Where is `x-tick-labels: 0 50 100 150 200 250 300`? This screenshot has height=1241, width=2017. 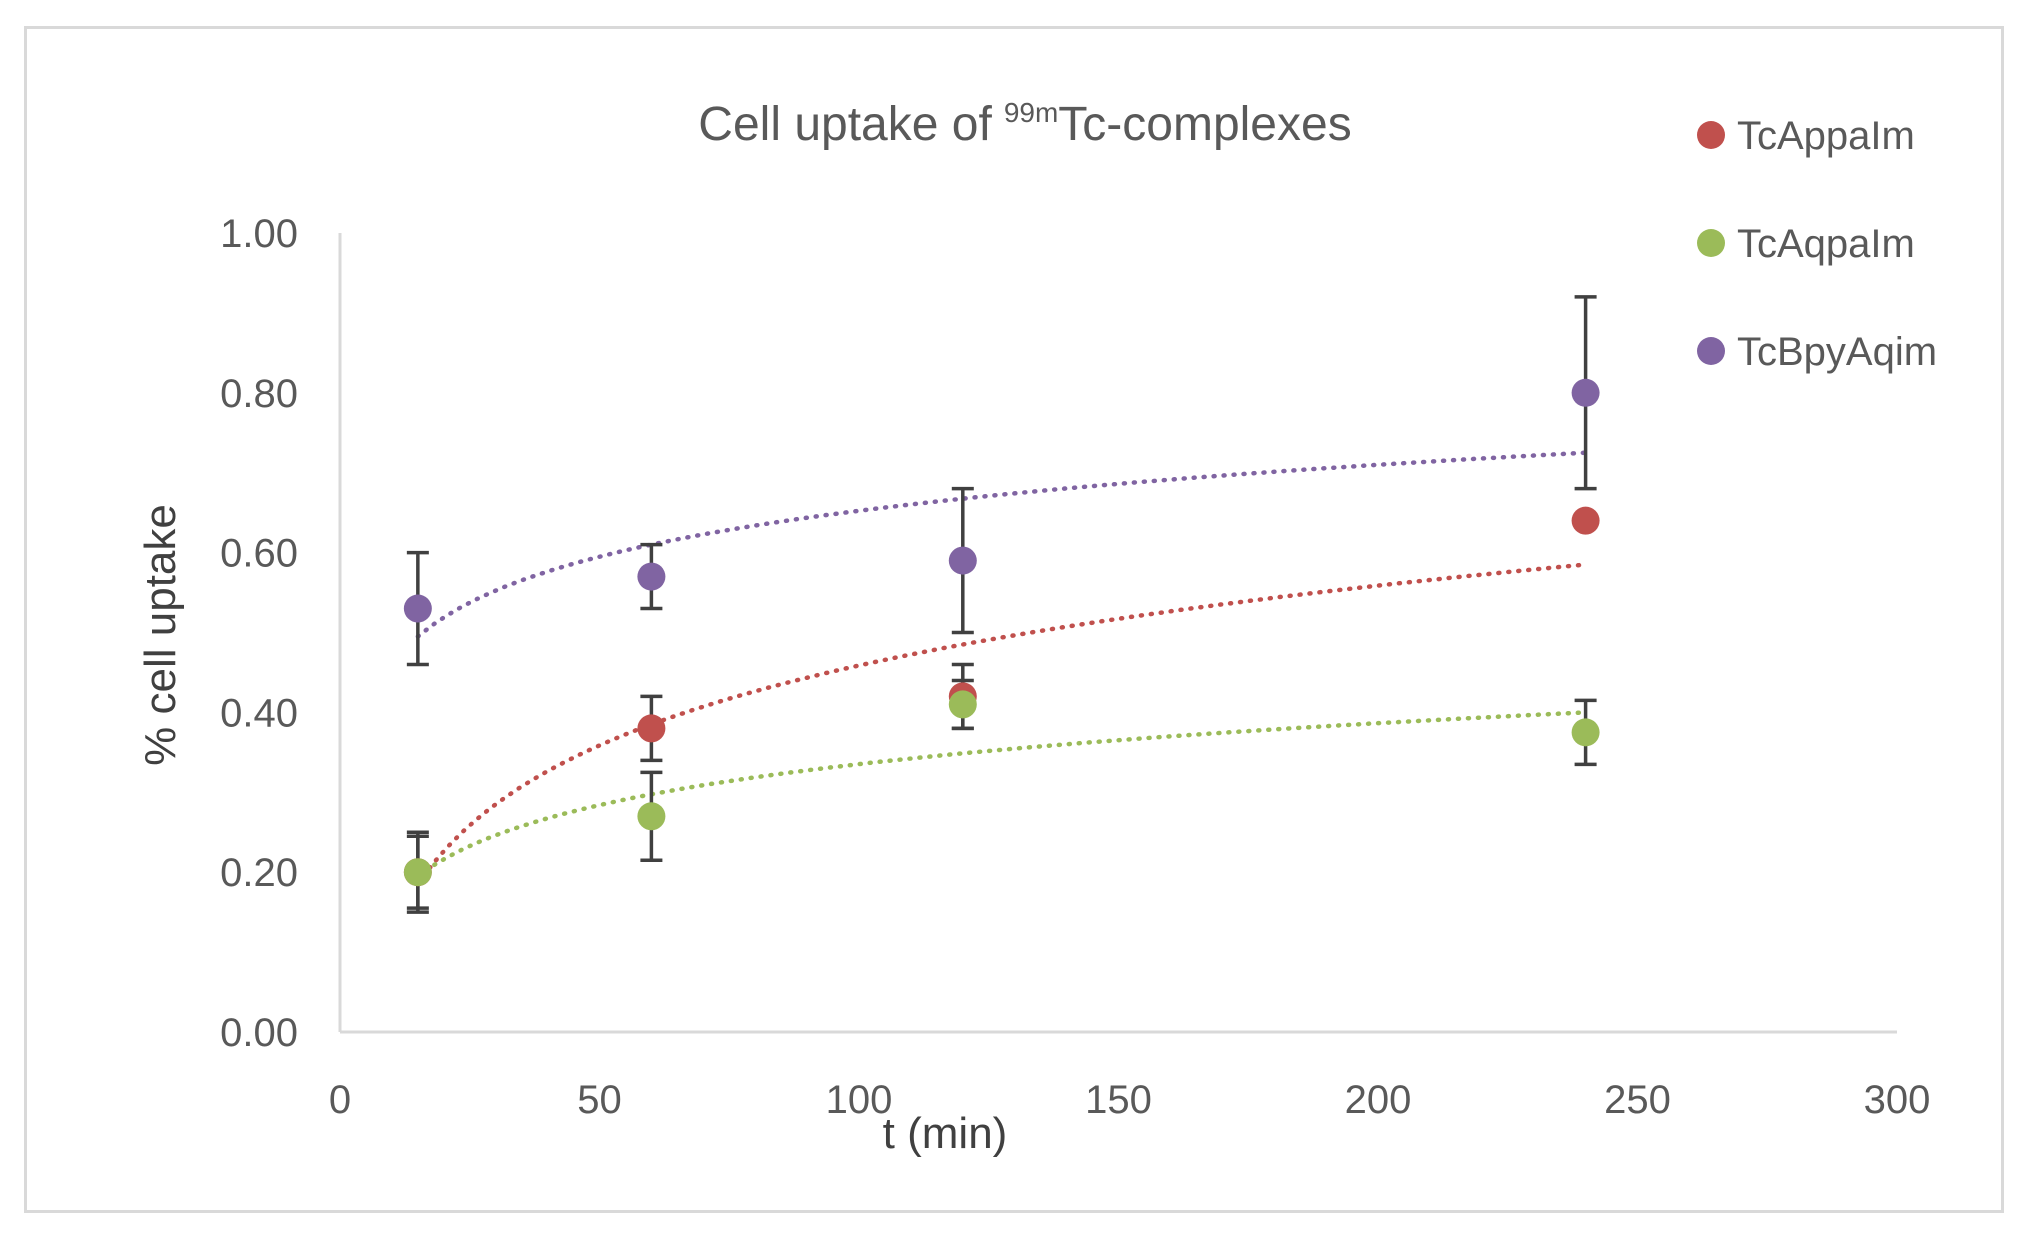 x-tick-labels: 0 50 100 150 200 250 300 is located at coordinates (1130, 1100).